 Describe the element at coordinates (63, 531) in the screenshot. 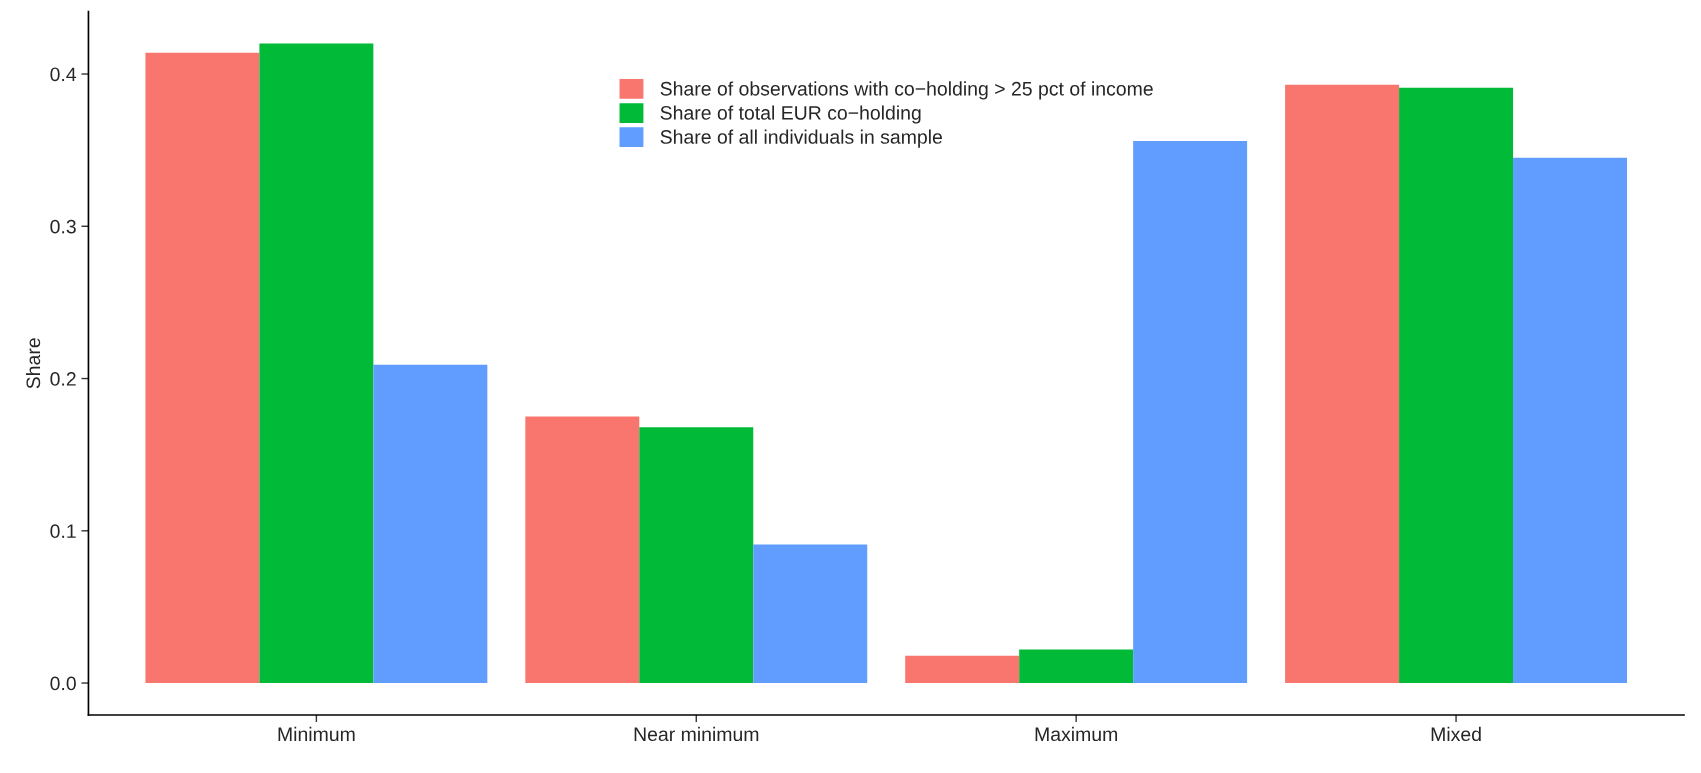

I see `y-tick-label: 0.1` at that location.